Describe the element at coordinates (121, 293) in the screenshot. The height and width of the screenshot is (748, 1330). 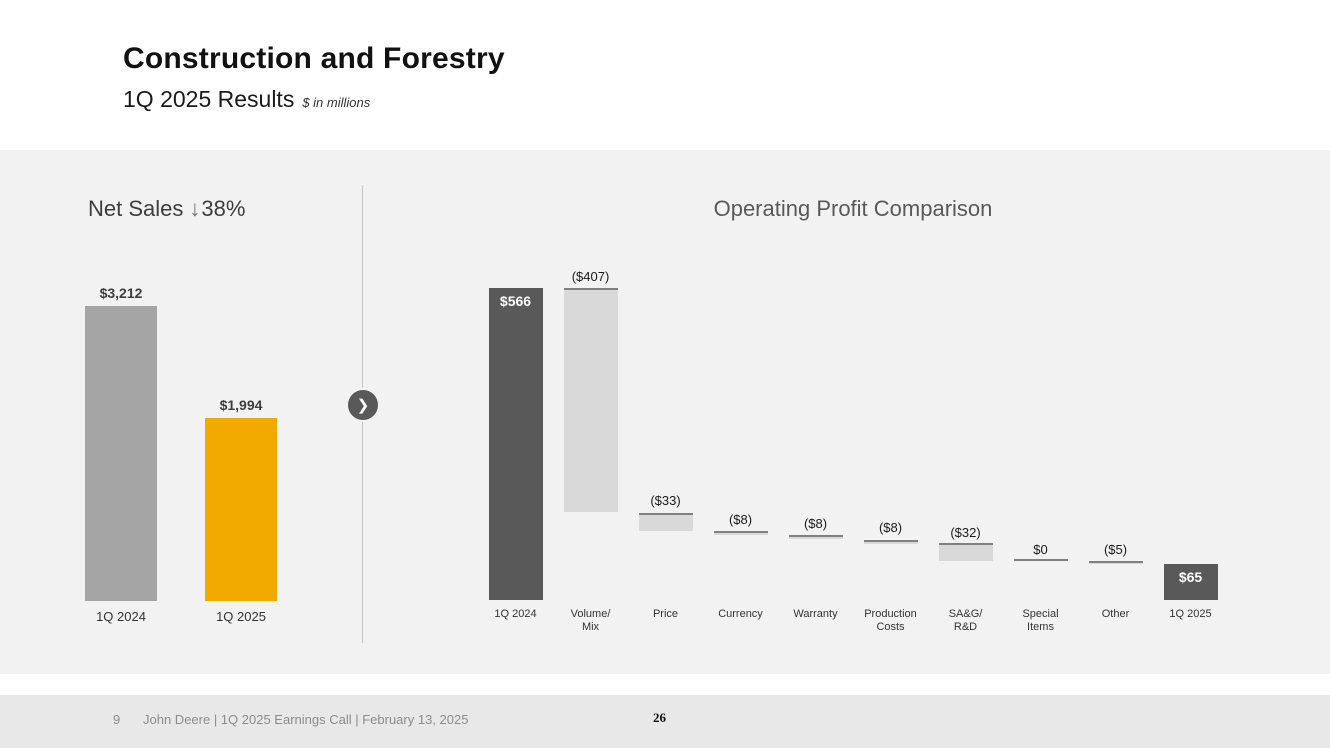
I see `net-sales-value-label: $3,212` at that location.